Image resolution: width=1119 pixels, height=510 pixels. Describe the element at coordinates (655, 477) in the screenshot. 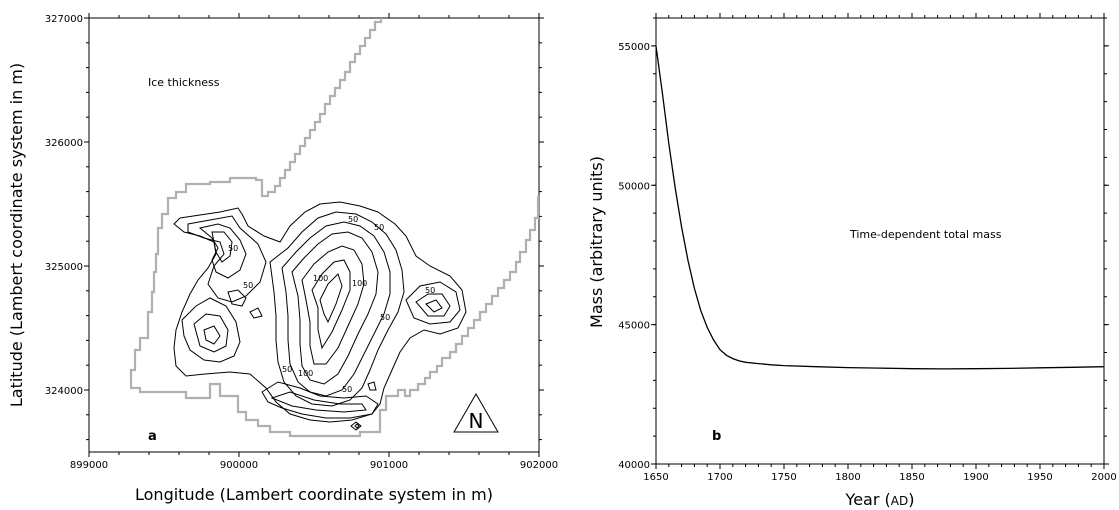

I see `x-tick-label: 1650` at that location.